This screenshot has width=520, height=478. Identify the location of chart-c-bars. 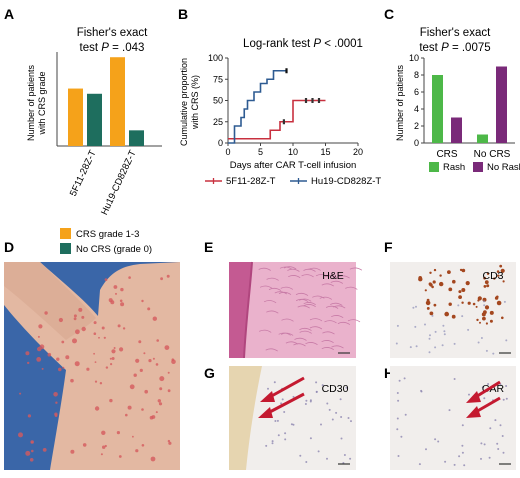
(469, 104).